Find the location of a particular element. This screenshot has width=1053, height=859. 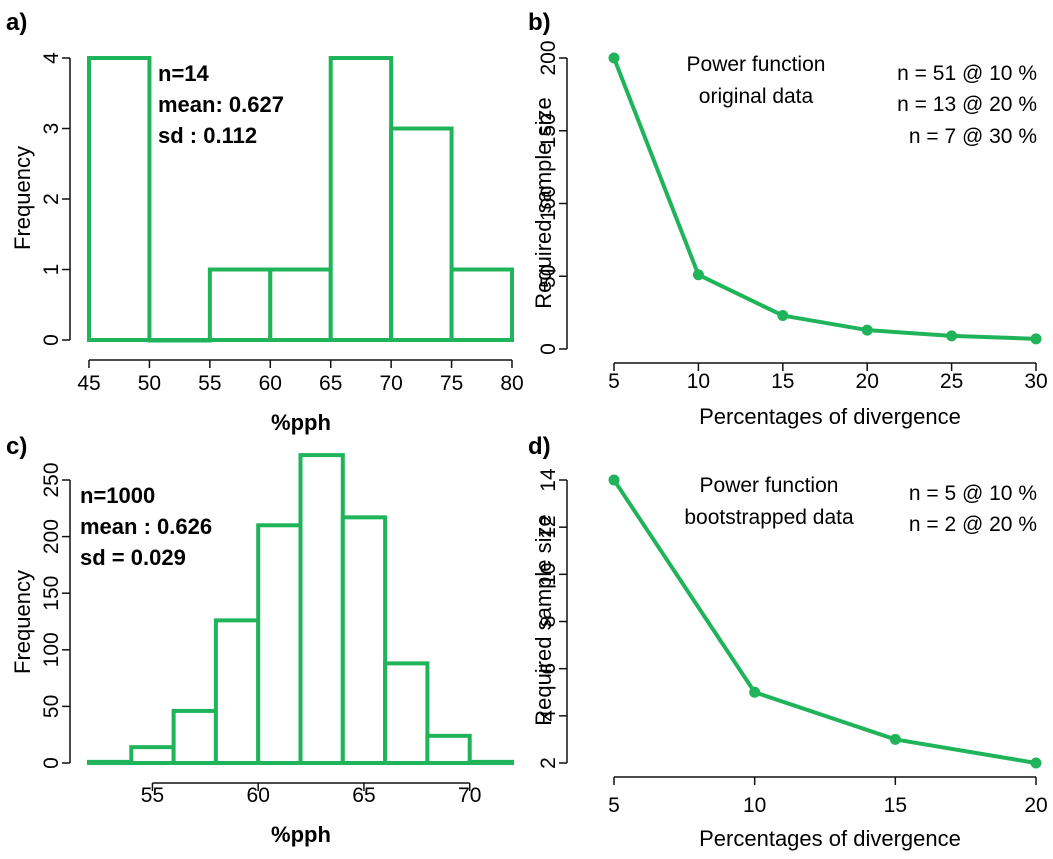

panel-b-y-tick-label: 200 is located at coordinates (548, 57).